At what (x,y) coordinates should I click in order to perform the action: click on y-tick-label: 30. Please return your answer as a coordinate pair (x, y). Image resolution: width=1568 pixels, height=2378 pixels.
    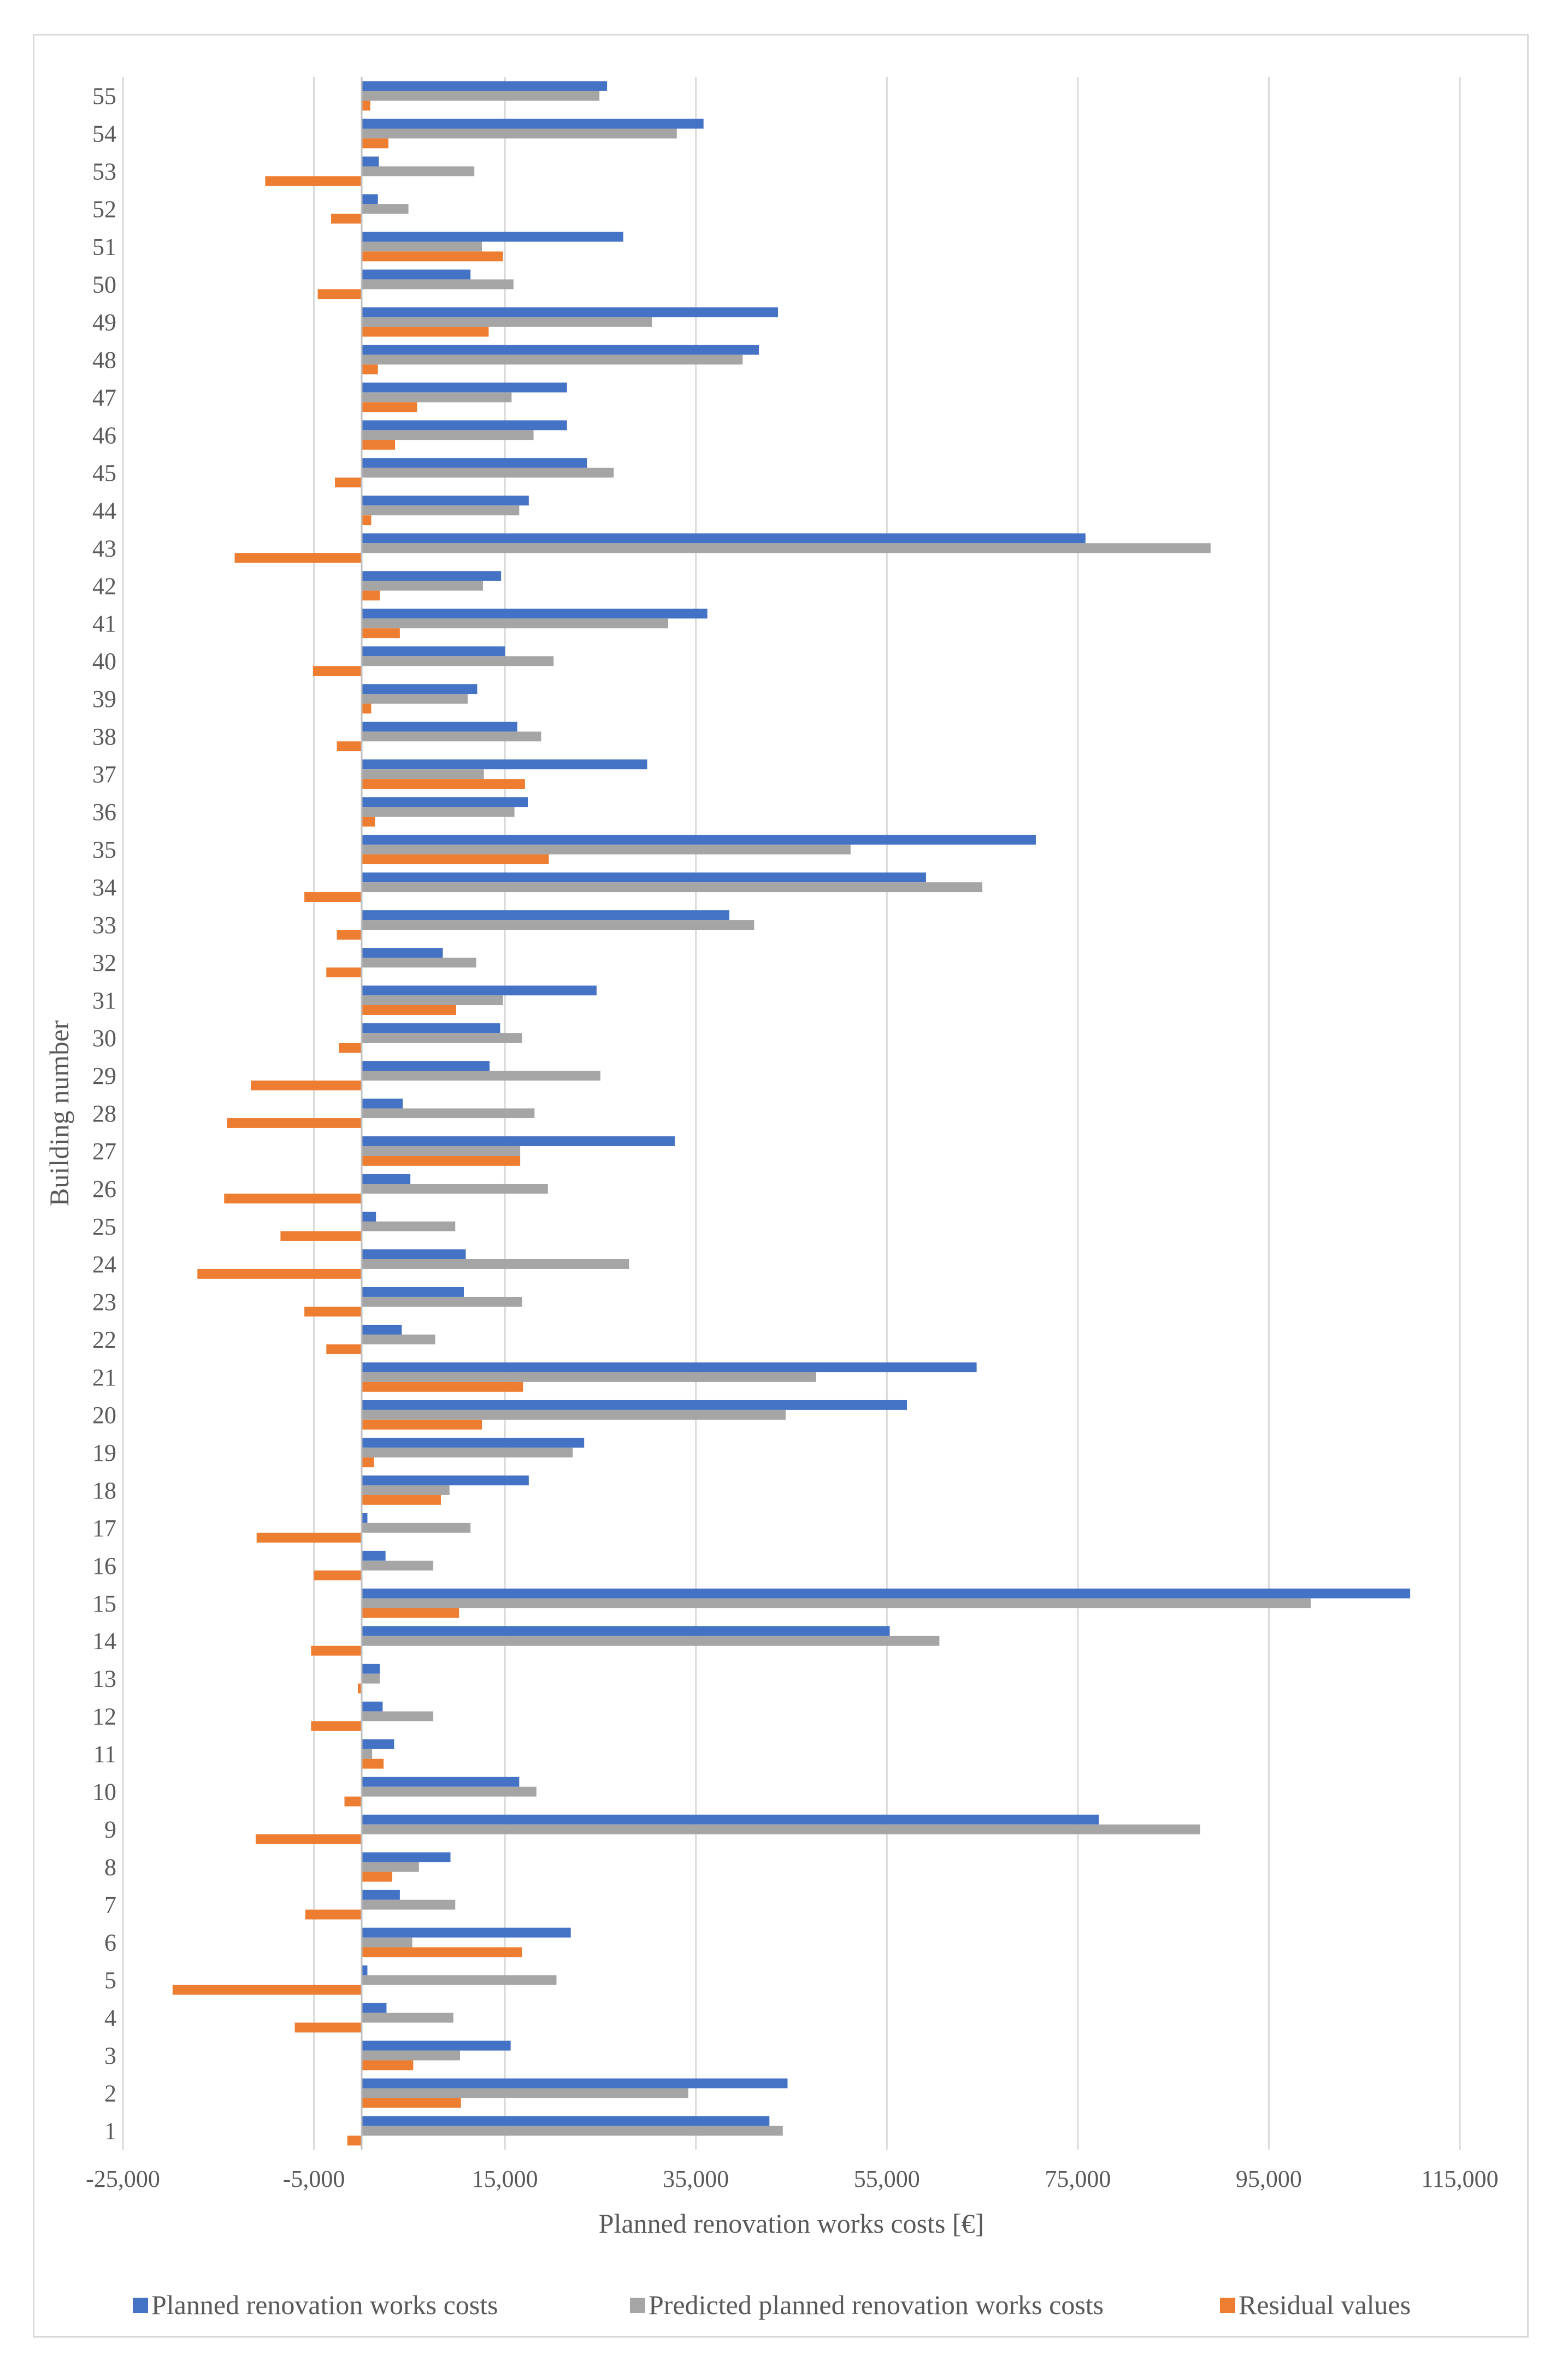
    Looking at the image, I should click on (104, 1038).